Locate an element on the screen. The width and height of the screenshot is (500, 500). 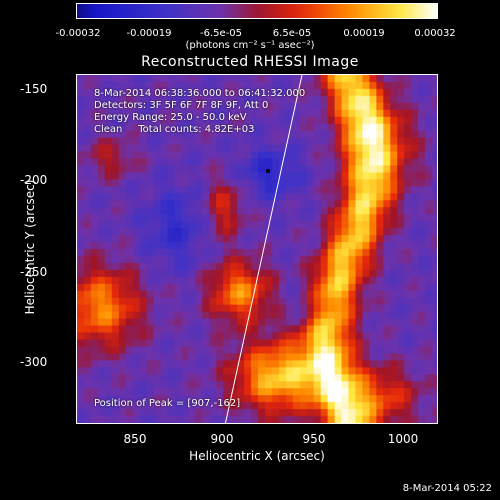
x-tick-label: 1000 is located at coordinates (403, 439).